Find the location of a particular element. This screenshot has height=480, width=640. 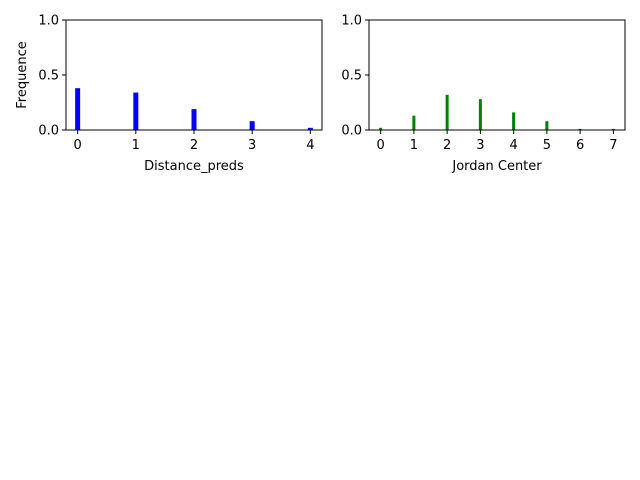

right-chart-panel: 0.0 0.5 1.0 0 1 2 3 4 5 6 7 Jordan Center is located at coordinates (483, 94).